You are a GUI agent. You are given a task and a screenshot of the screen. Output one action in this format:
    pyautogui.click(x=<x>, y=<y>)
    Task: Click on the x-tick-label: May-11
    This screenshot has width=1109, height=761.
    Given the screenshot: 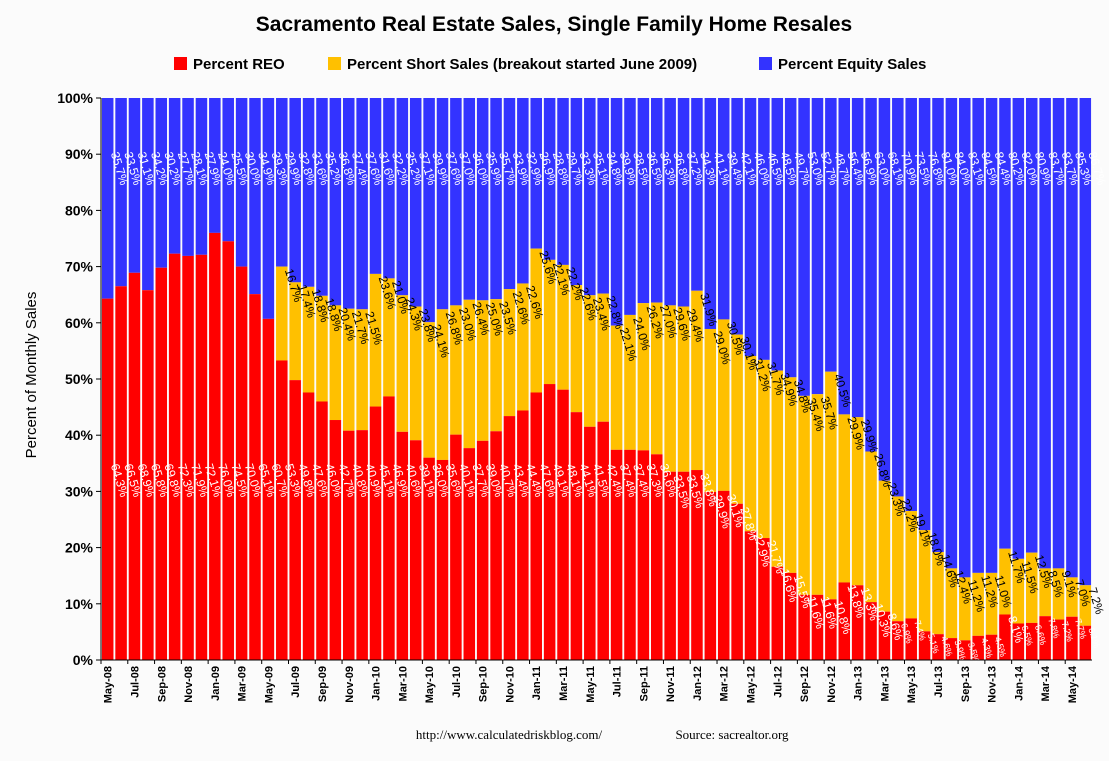 What is the action you would take?
    pyautogui.click(x=591, y=684)
    